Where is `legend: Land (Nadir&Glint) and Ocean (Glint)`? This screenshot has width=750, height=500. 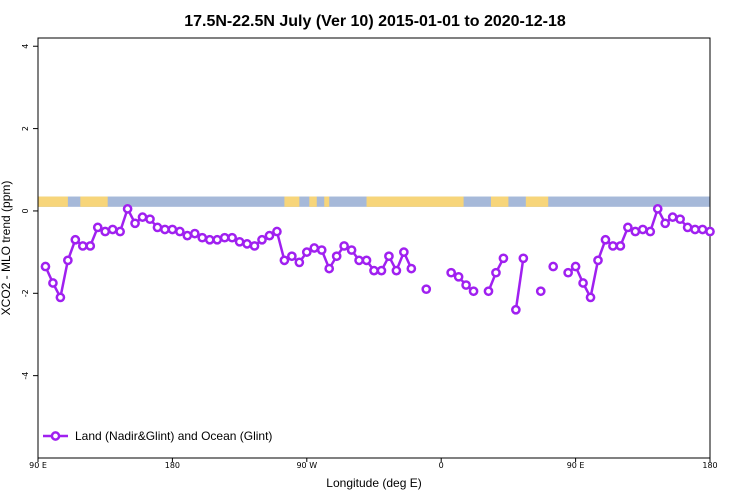
legend: Land (Nadir&Glint) and Ocean (Glint) is located at coordinates (157, 436).